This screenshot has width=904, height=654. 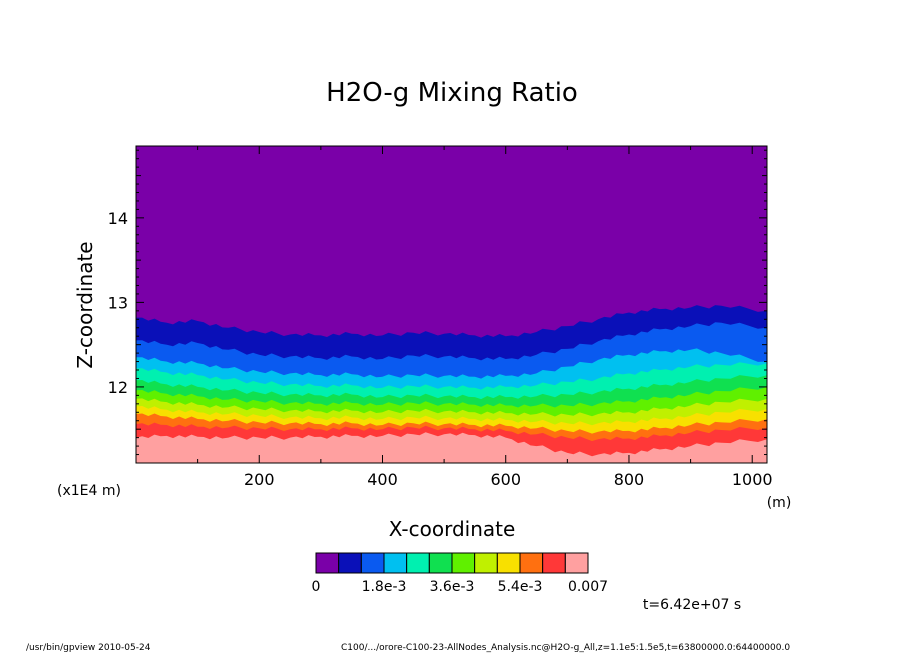 I want to click on colorbar: 0 1.8e-3 3.6e-3 5.4e-3 0.007, so click(x=460, y=573).